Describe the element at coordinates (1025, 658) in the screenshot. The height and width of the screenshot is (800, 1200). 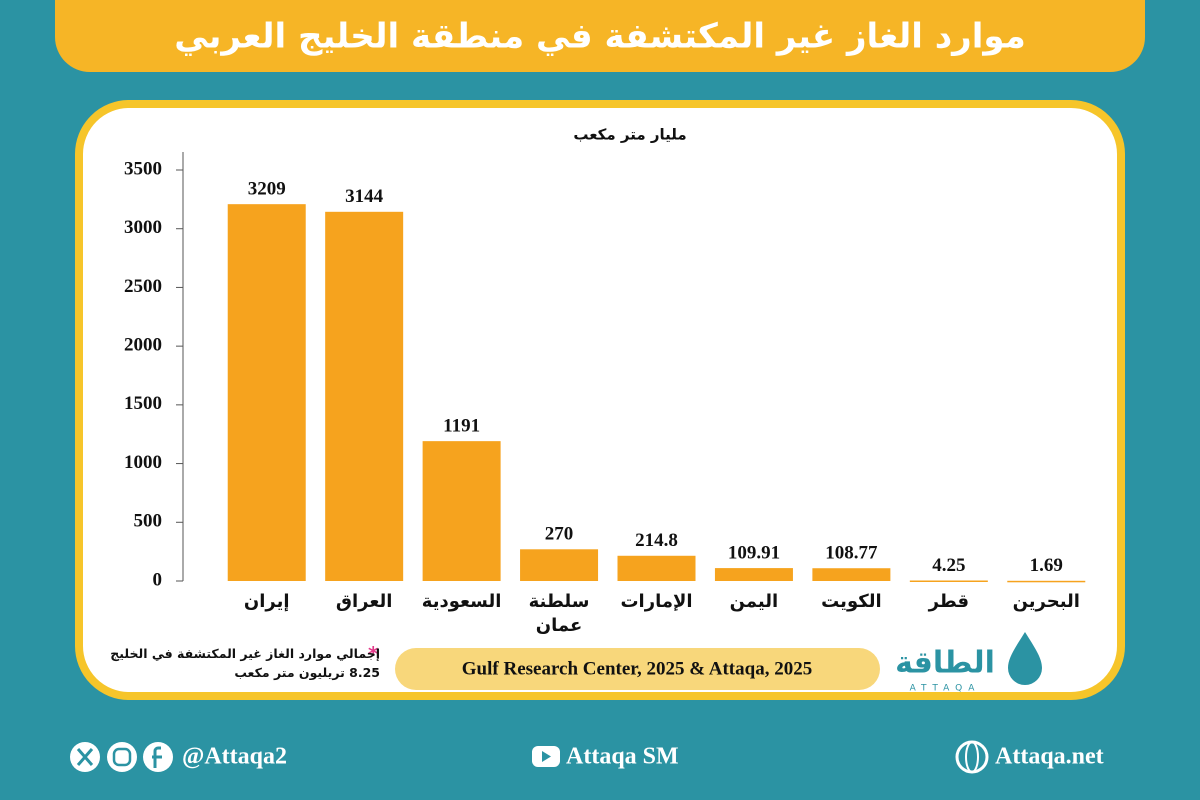
I see `logo-drop` at that location.